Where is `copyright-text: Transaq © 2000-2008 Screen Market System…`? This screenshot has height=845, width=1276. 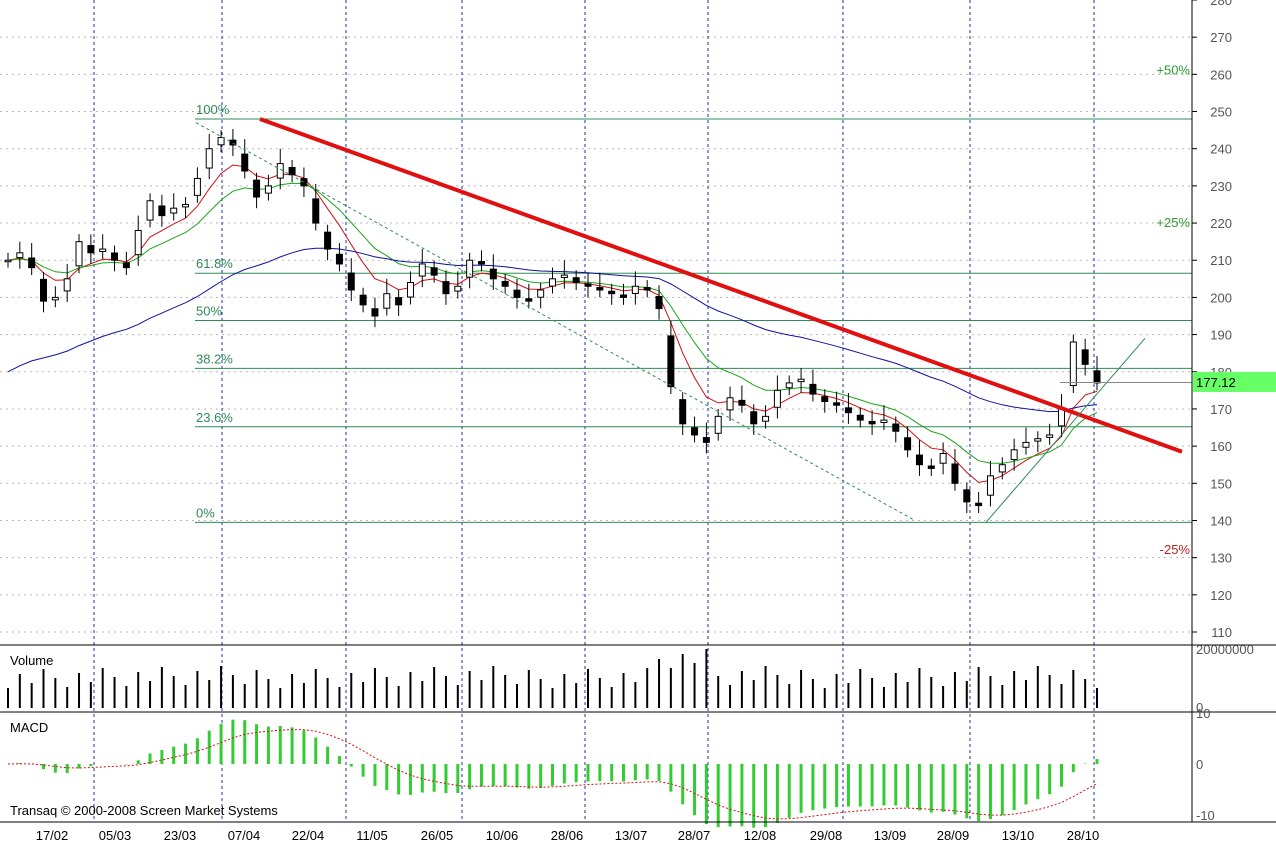 copyright-text: Transaq © 2000-2008 Screen Market System… is located at coordinates (144, 810).